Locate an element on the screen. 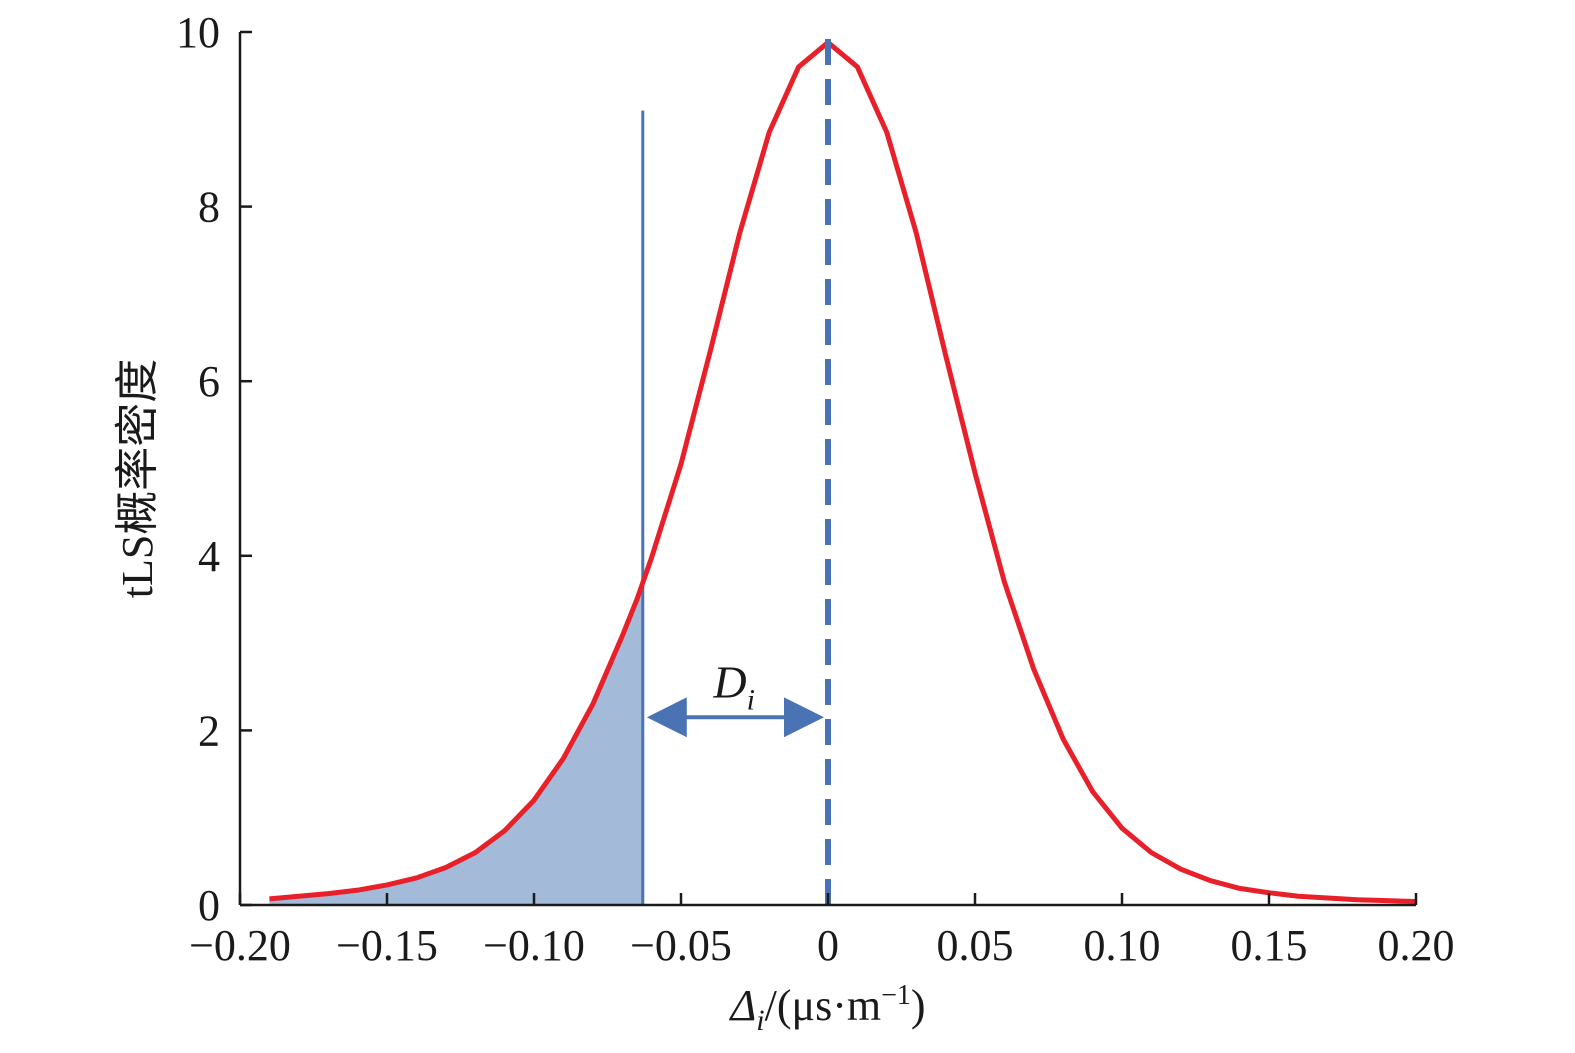  y-tick-label: 2 is located at coordinates (209, 730).